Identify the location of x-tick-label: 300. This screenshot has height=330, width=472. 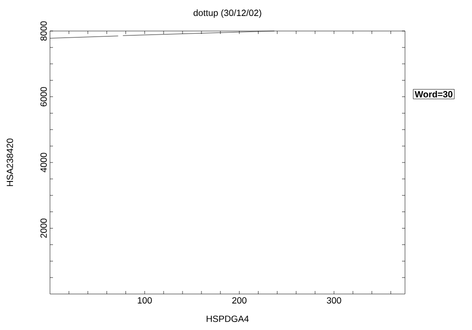
(334, 300).